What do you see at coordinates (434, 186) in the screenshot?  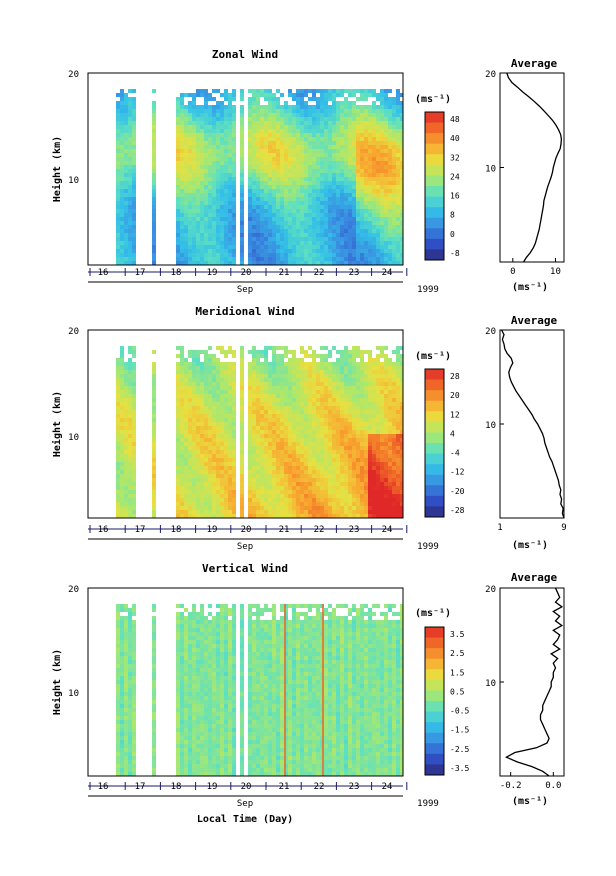 I see `zonal-wind-colorbar-frame` at bounding box center [434, 186].